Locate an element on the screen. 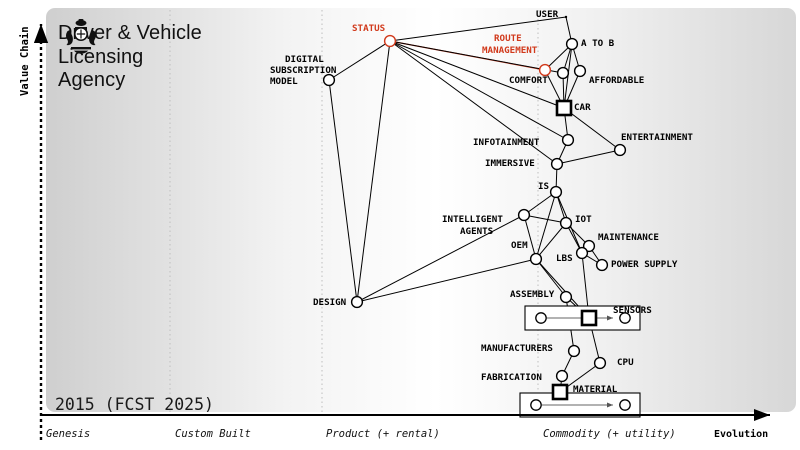  node-label-oem: OEM is located at coordinates (519, 245).